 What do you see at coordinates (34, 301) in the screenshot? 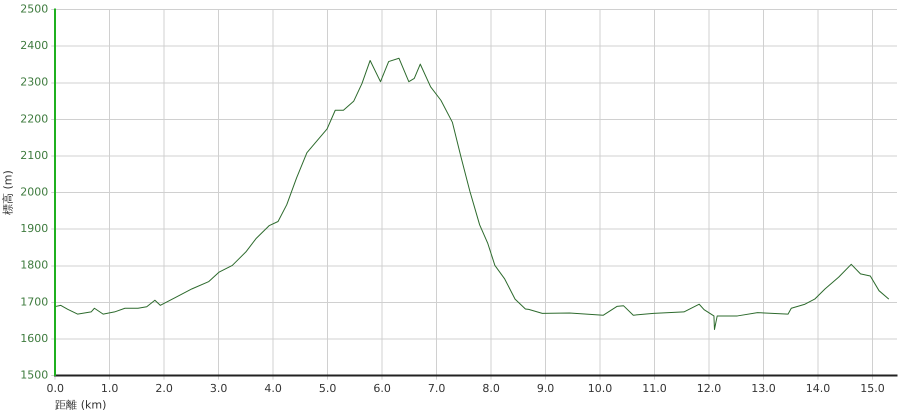
I see `y-tick-label: 1700` at bounding box center [34, 301].